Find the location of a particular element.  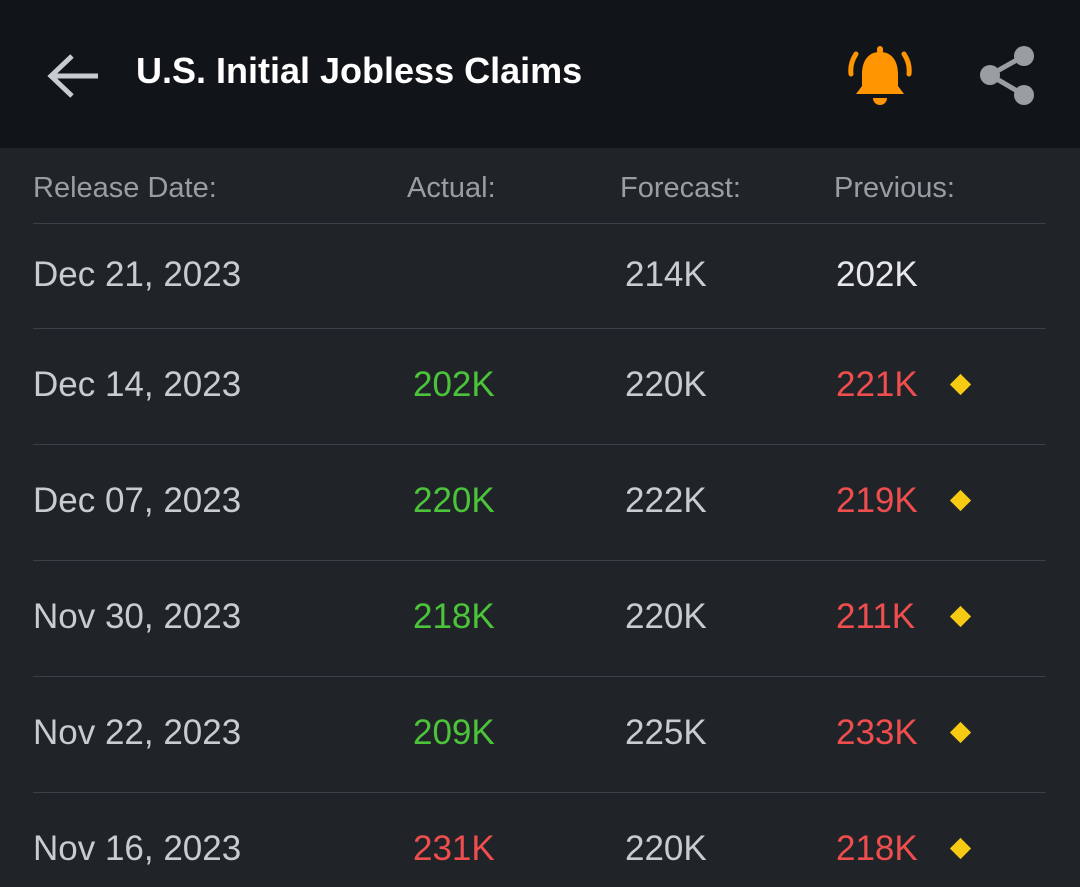

column-header: Actual: is located at coordinates (451, 188).